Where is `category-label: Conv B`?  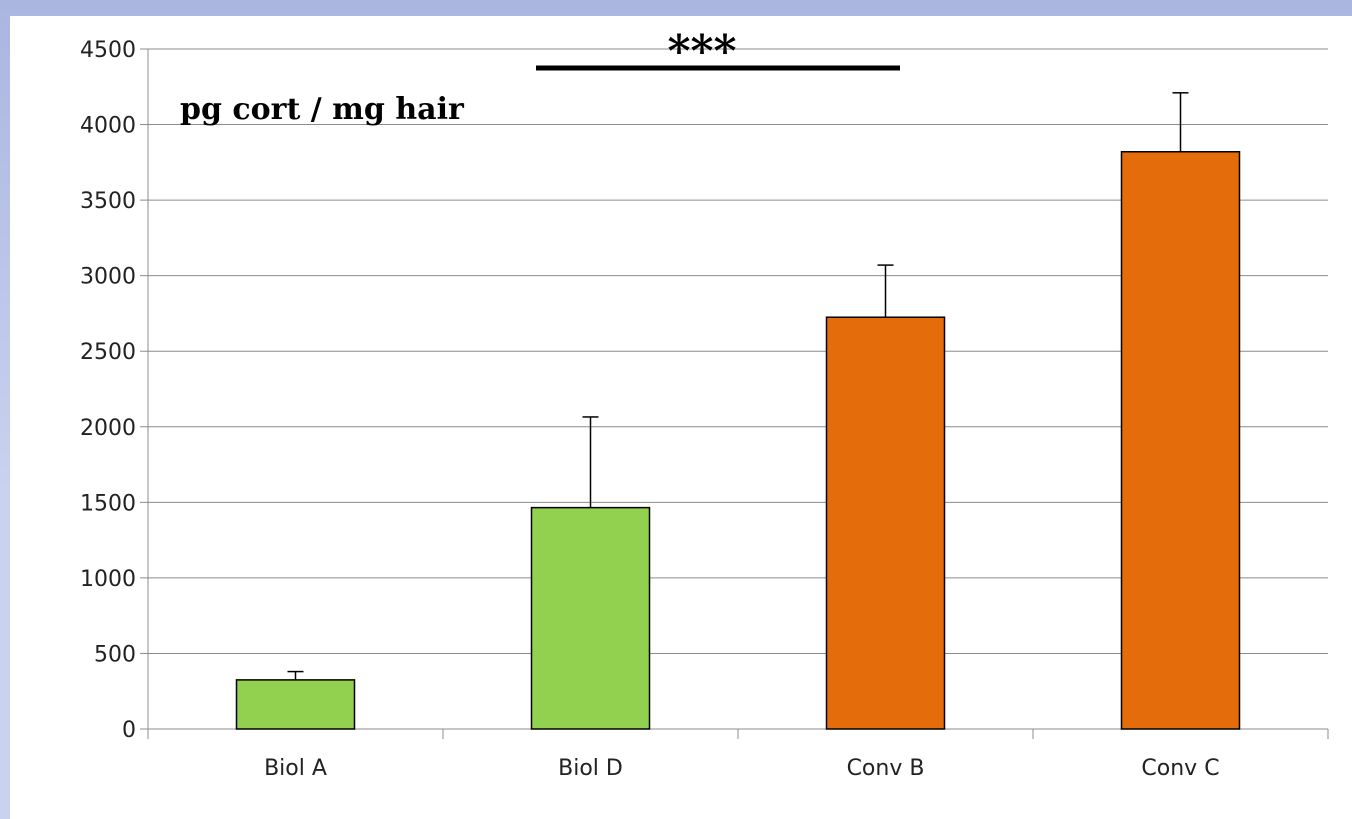
category-label: Conv B is located at coordinates (886, 768).